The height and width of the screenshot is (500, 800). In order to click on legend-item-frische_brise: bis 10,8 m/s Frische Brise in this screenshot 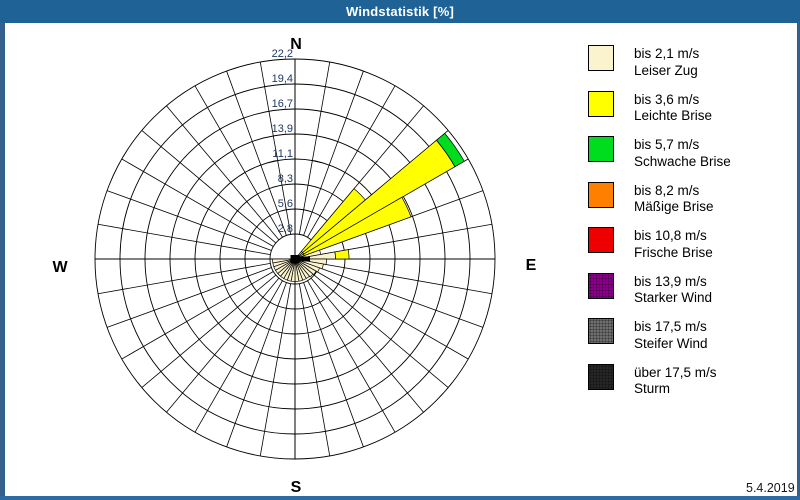, I will do `click(688, 250)`.